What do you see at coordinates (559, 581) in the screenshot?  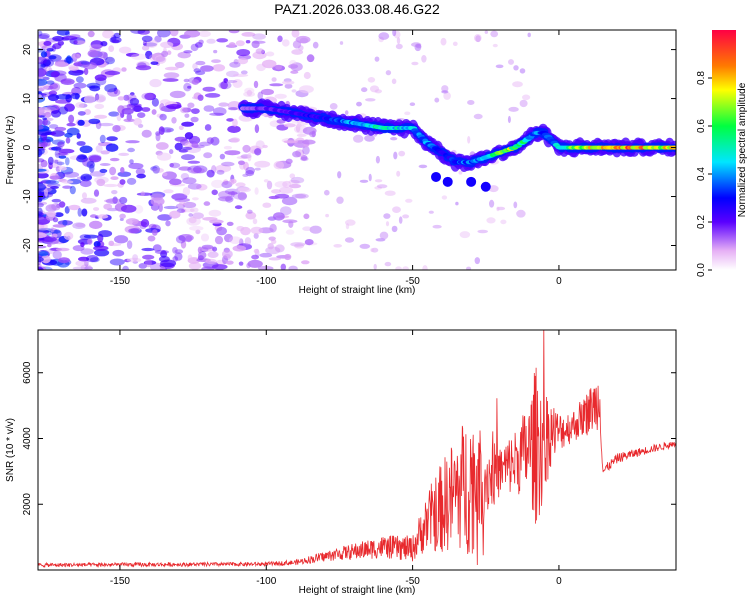 I see `x-tick-label: 0` at bounding box center [559, 581].